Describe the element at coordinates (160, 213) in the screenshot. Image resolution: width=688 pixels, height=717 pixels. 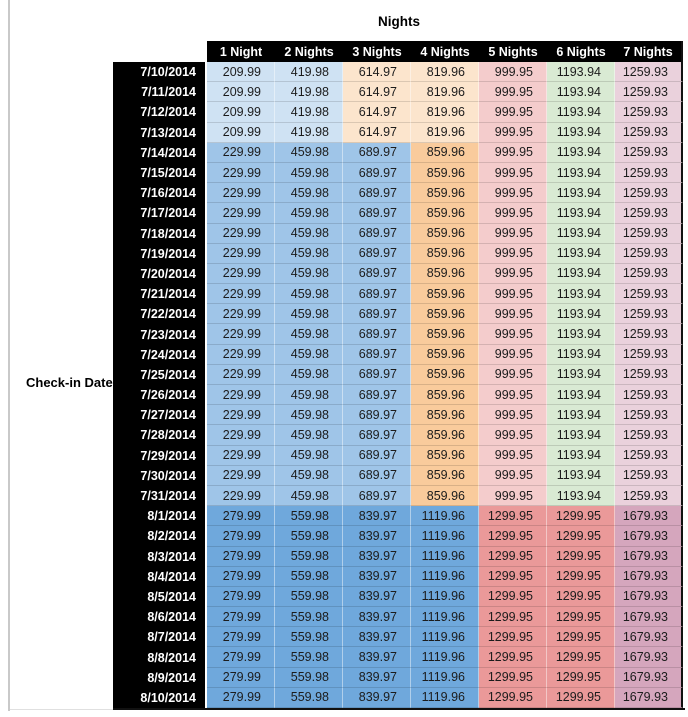
I see `row-header-date: 7/17/2014` at that location.